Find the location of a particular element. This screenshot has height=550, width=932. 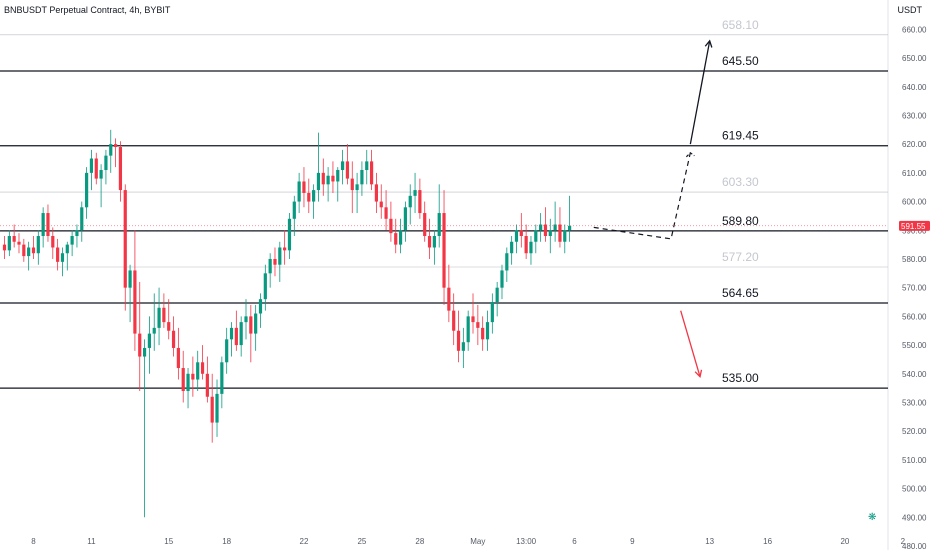

bear-arrow is located at coordinates (690, 343).